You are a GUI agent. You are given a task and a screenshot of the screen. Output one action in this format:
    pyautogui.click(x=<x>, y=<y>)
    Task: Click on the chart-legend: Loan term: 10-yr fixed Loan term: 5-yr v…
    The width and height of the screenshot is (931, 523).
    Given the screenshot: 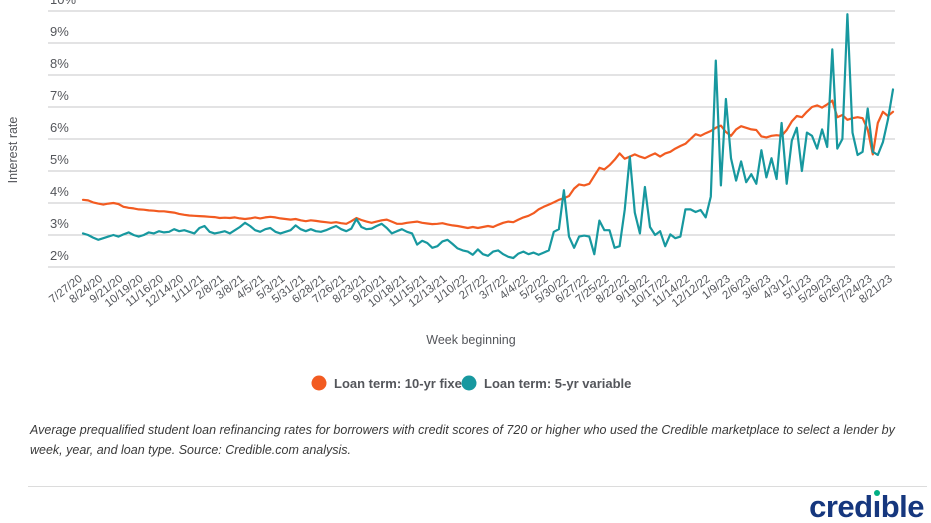 What is the action you would take?
    pyautogui.click(x=471, y=383)
    